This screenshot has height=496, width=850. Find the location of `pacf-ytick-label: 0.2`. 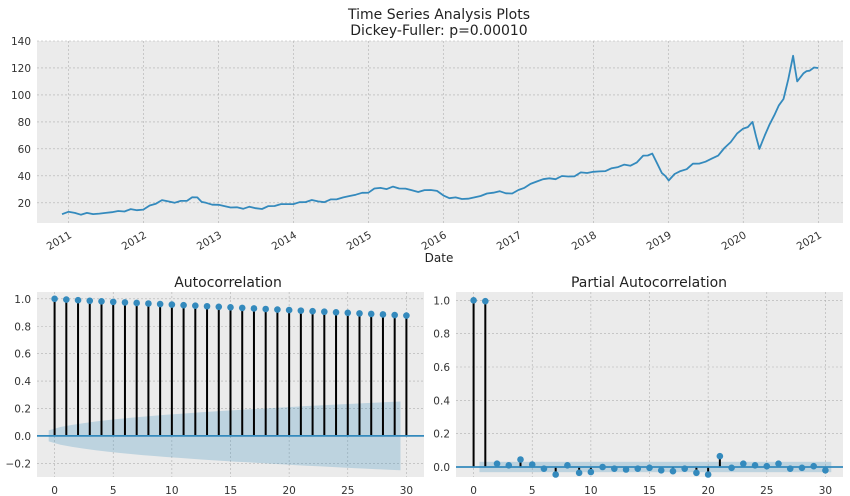

pacf-ytick-label: 0.2 is located at coordinates (441, 435).